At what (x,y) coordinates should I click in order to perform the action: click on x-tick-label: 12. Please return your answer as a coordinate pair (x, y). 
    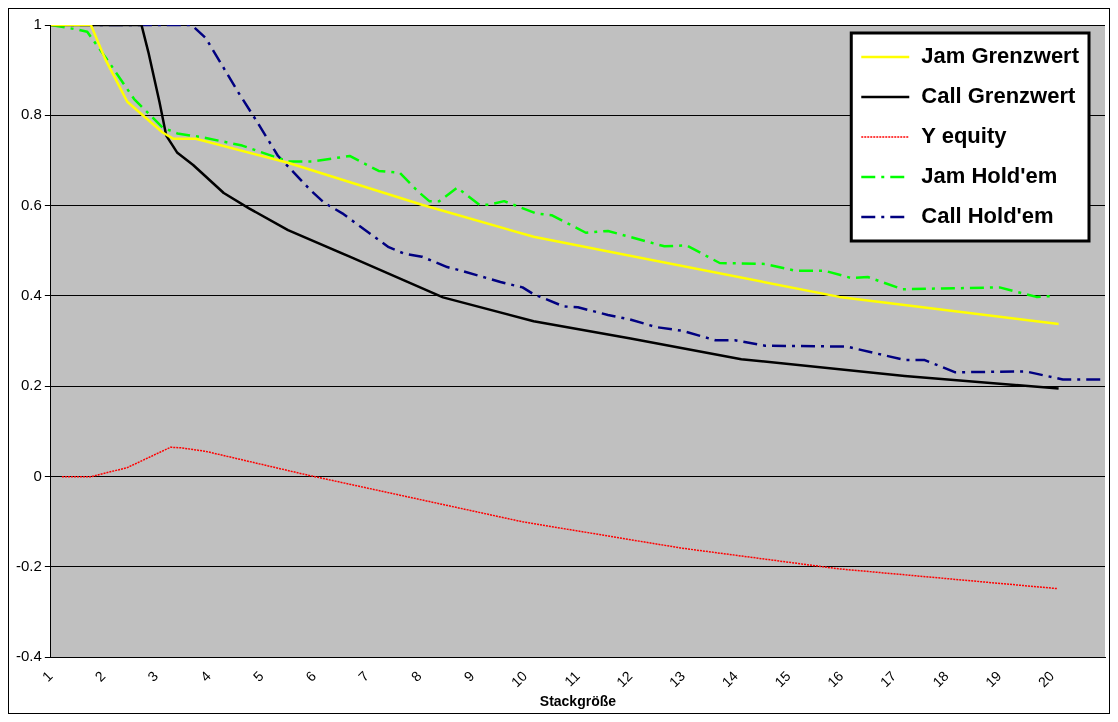
    Looking at the image, I should click on (624, 679).